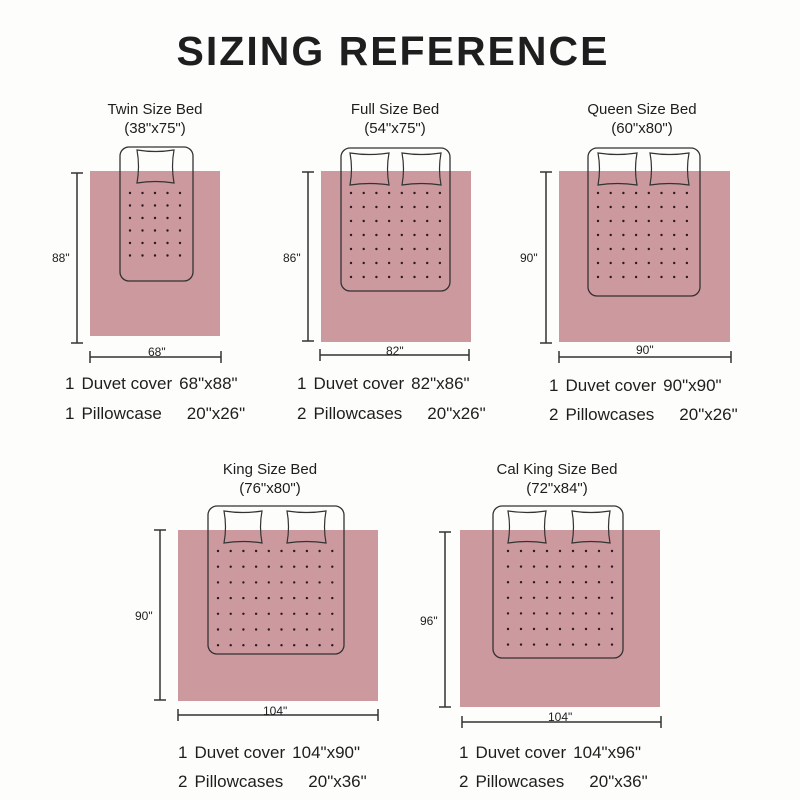  What do you see at coordinates (155, 414) in the screenshot?
I see `included-item-line: 1 Pillowcase 20"x26"` at bounding box center [155, 414].